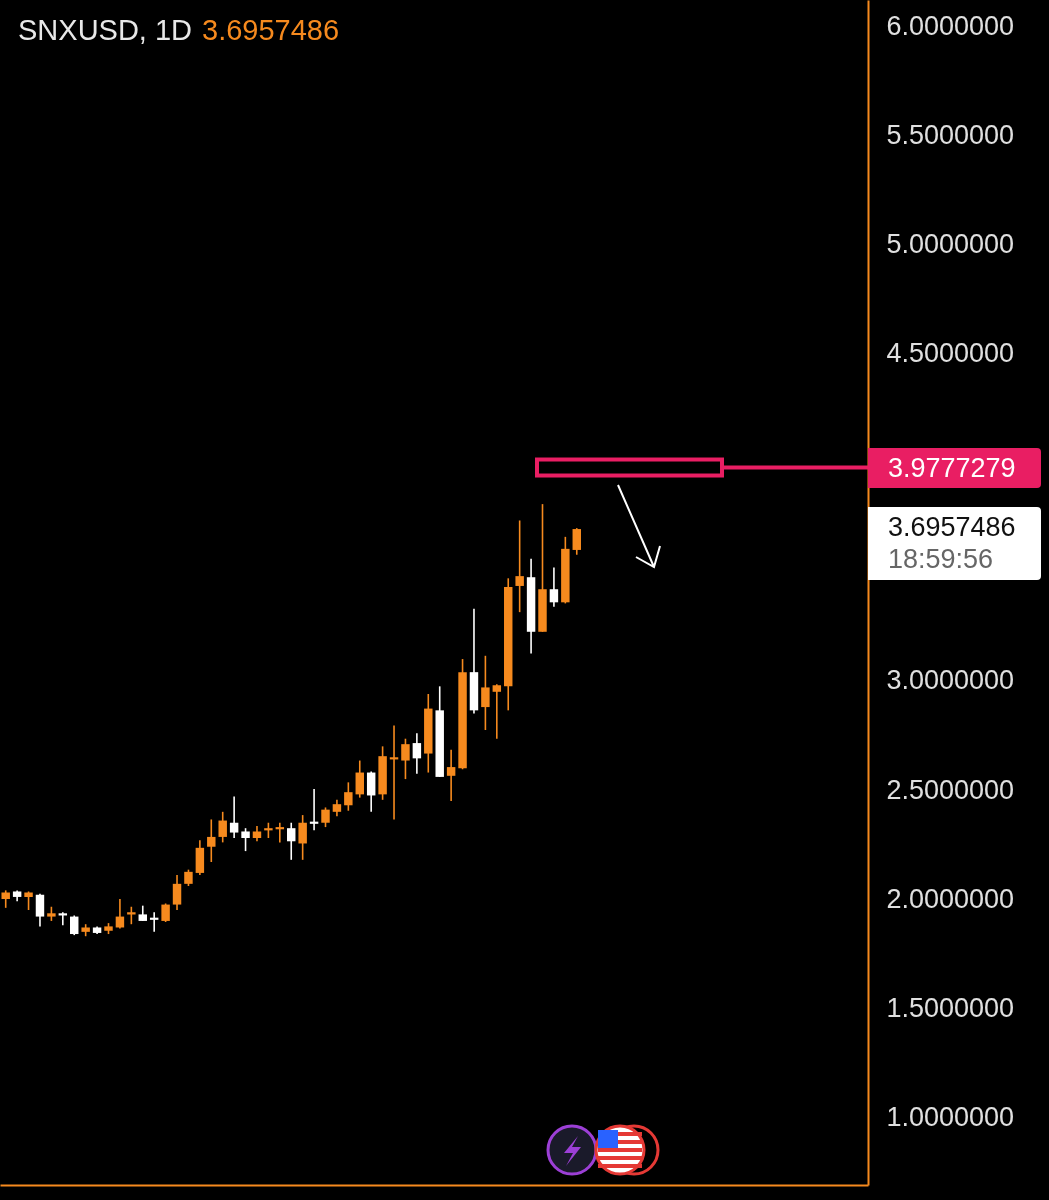 The width and height of the screenshot is (1049, 1200). What do you see at coordinates (950, 680) in the screenshot?
I see `y-tick-label: 3.0000000` at bounding box center [950, 680].